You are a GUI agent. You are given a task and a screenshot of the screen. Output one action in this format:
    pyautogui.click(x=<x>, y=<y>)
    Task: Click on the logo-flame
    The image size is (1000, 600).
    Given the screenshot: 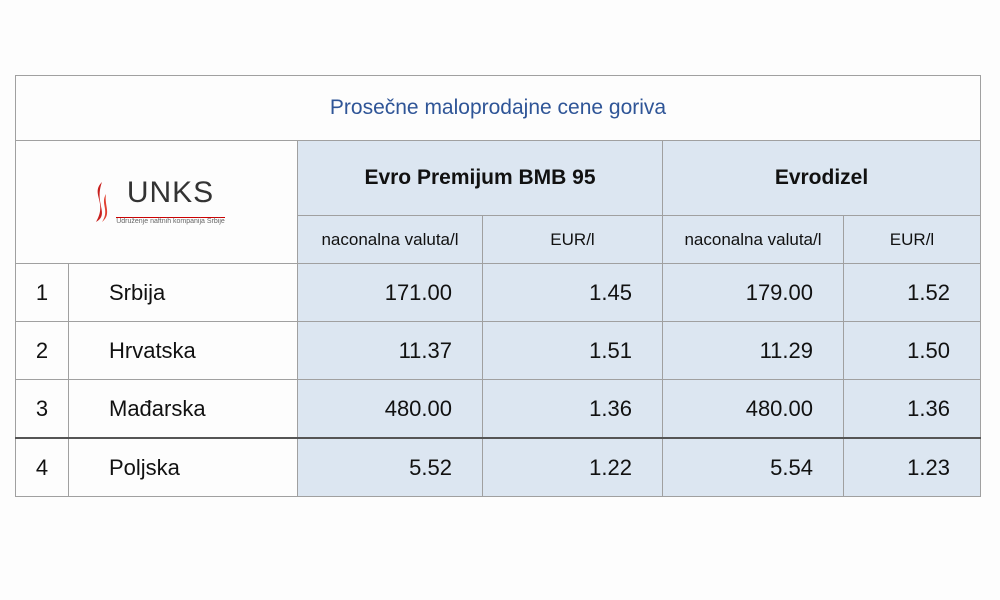 What is the action you would take?
    pyautogui.click(x=102, y=201)
    